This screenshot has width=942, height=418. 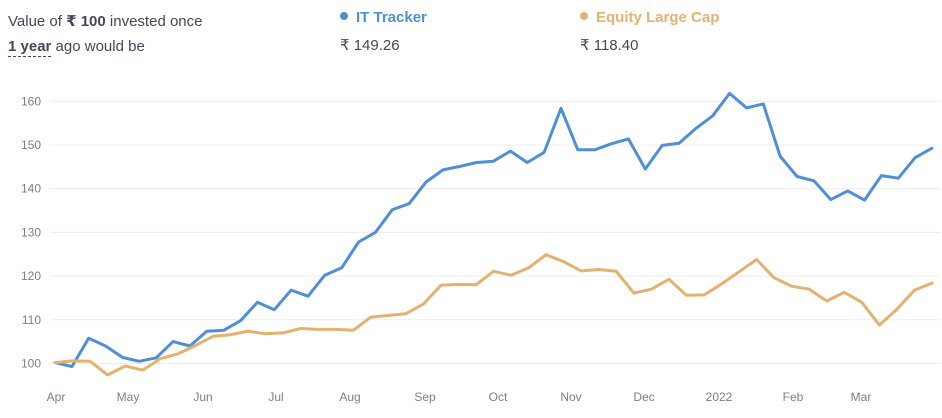 I want to click on period-selector: 1 year, so click(x=30, y=47).